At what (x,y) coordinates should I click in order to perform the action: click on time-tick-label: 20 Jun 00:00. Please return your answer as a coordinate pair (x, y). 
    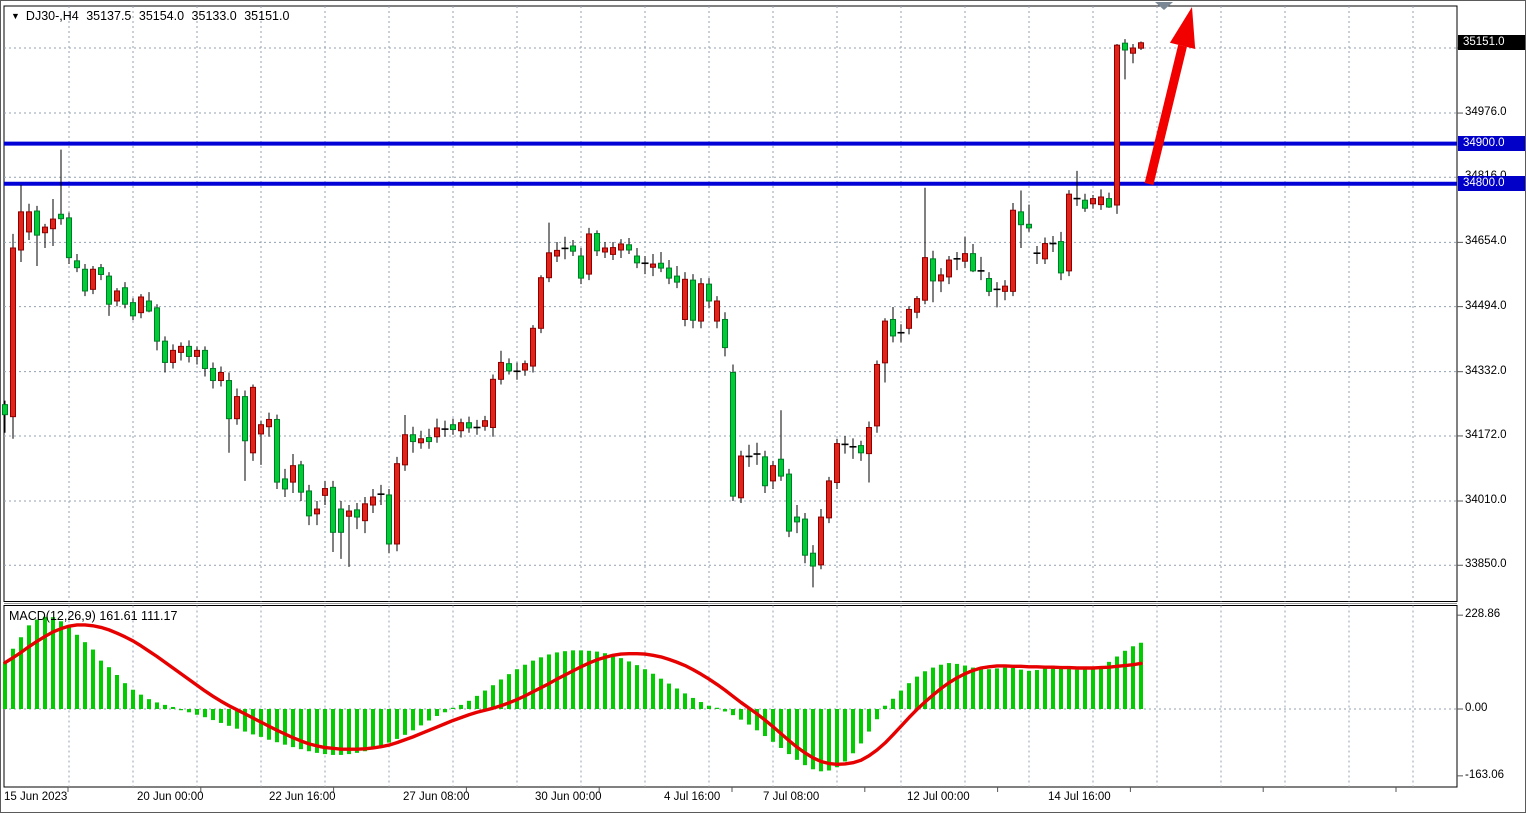
    Looking at the image, I should click on (170, 797).